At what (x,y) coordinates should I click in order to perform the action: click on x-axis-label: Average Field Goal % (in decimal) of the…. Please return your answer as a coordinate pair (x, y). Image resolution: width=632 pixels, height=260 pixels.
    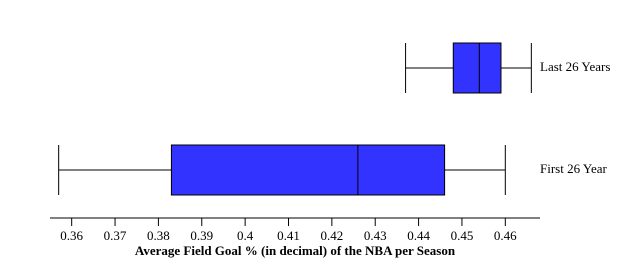
    Looking at the image, I should click on (295, 250).